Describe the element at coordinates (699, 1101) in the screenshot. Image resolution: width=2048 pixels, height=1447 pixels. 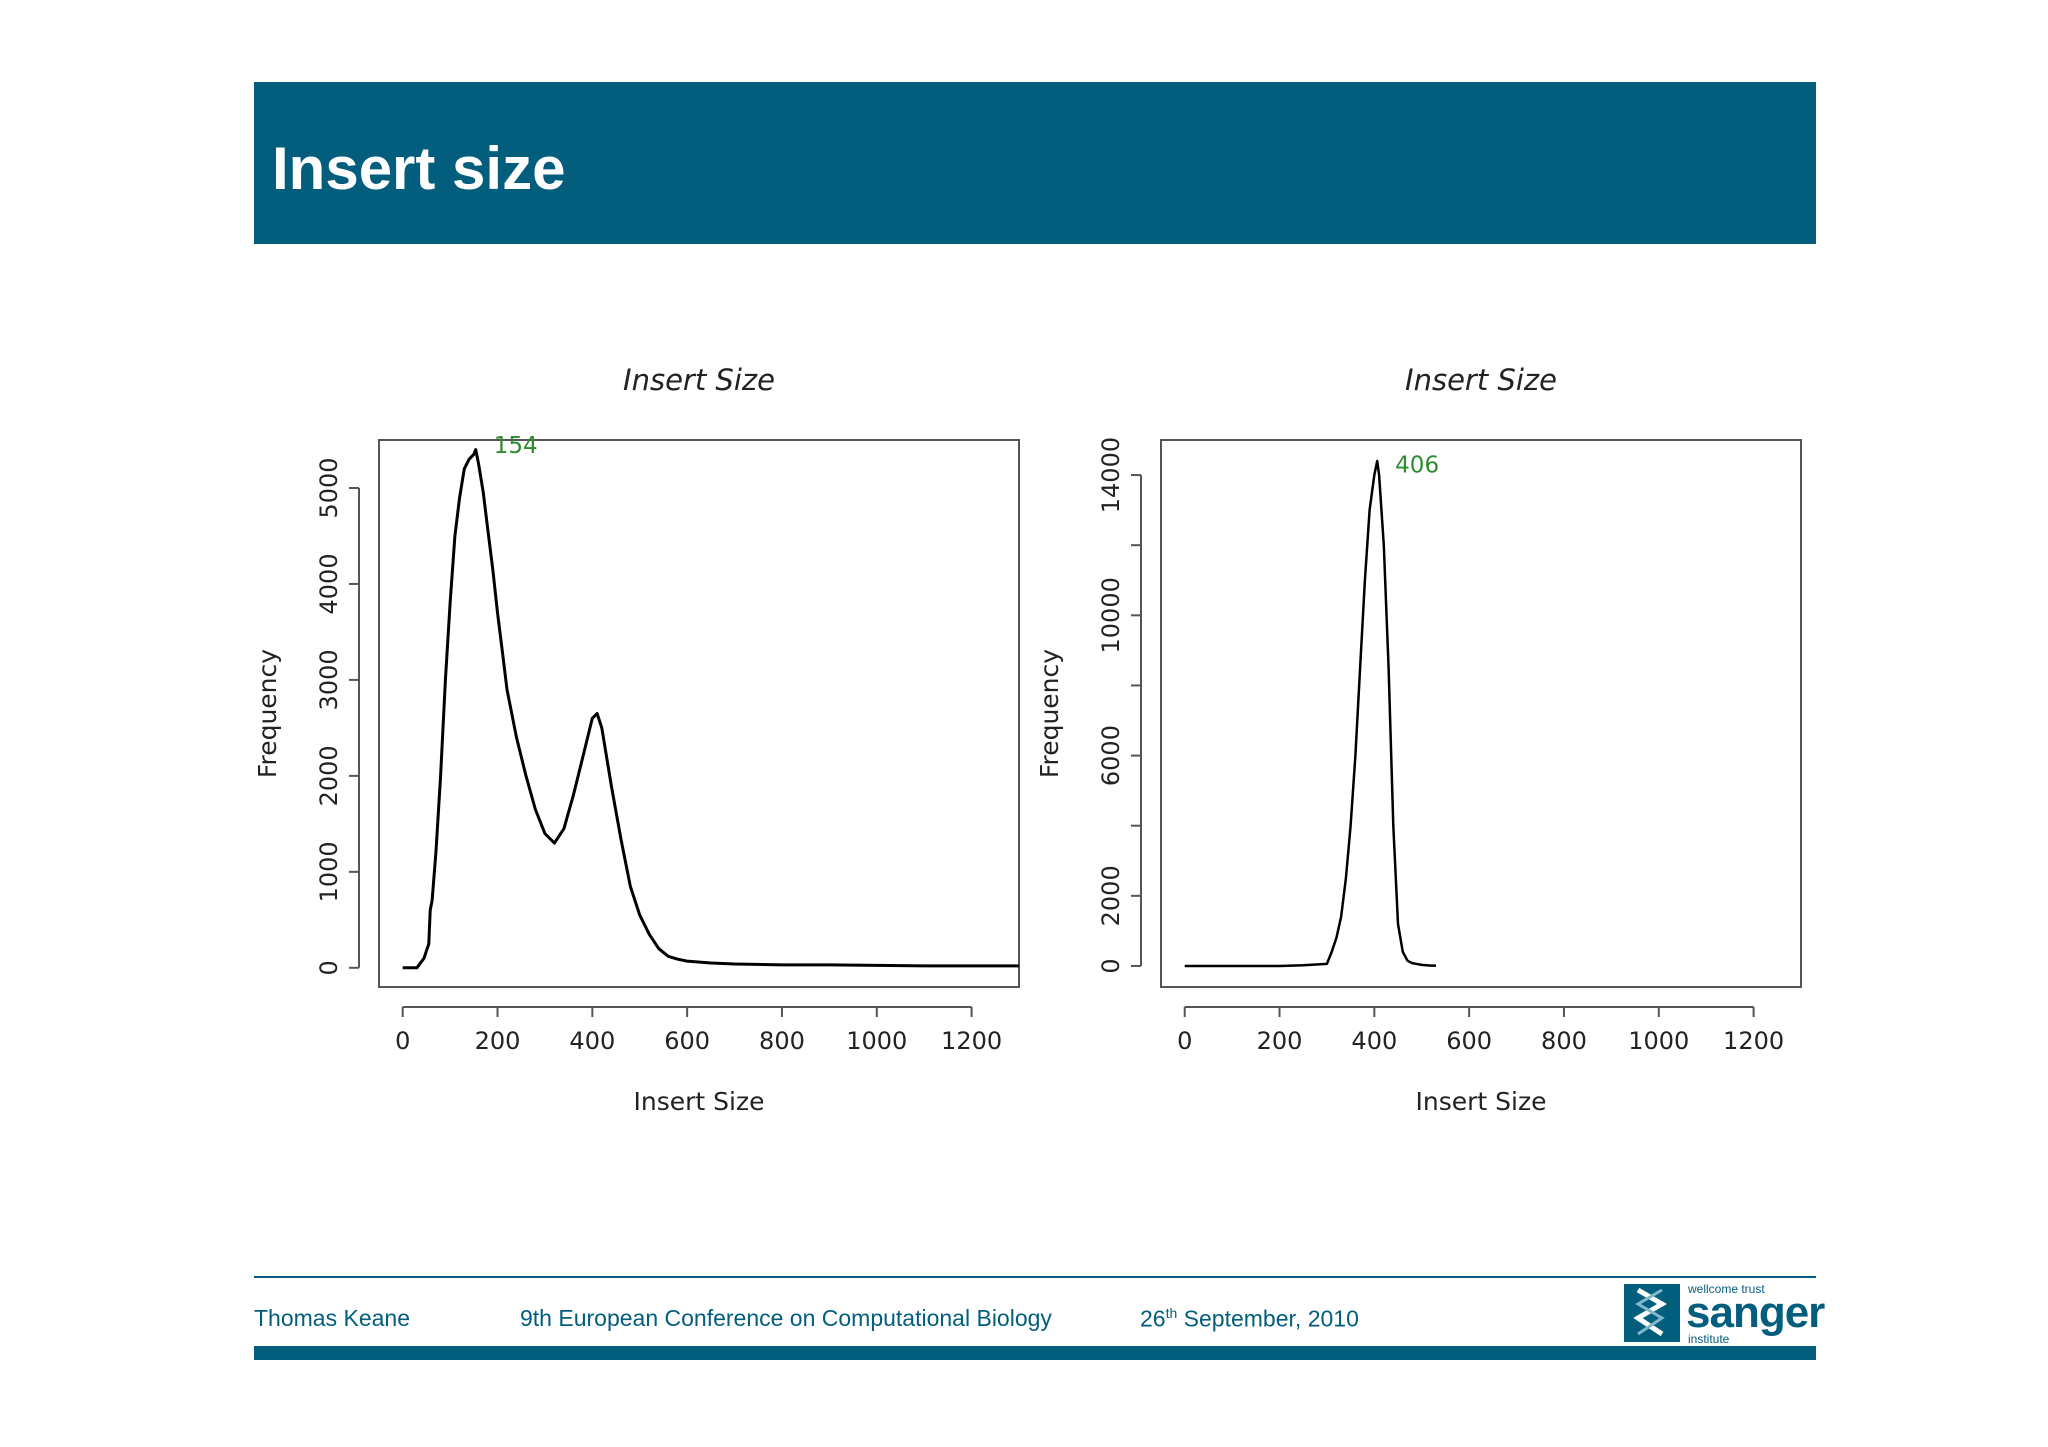
I see `chart0-x-axis-title: Insert Size` at that location.